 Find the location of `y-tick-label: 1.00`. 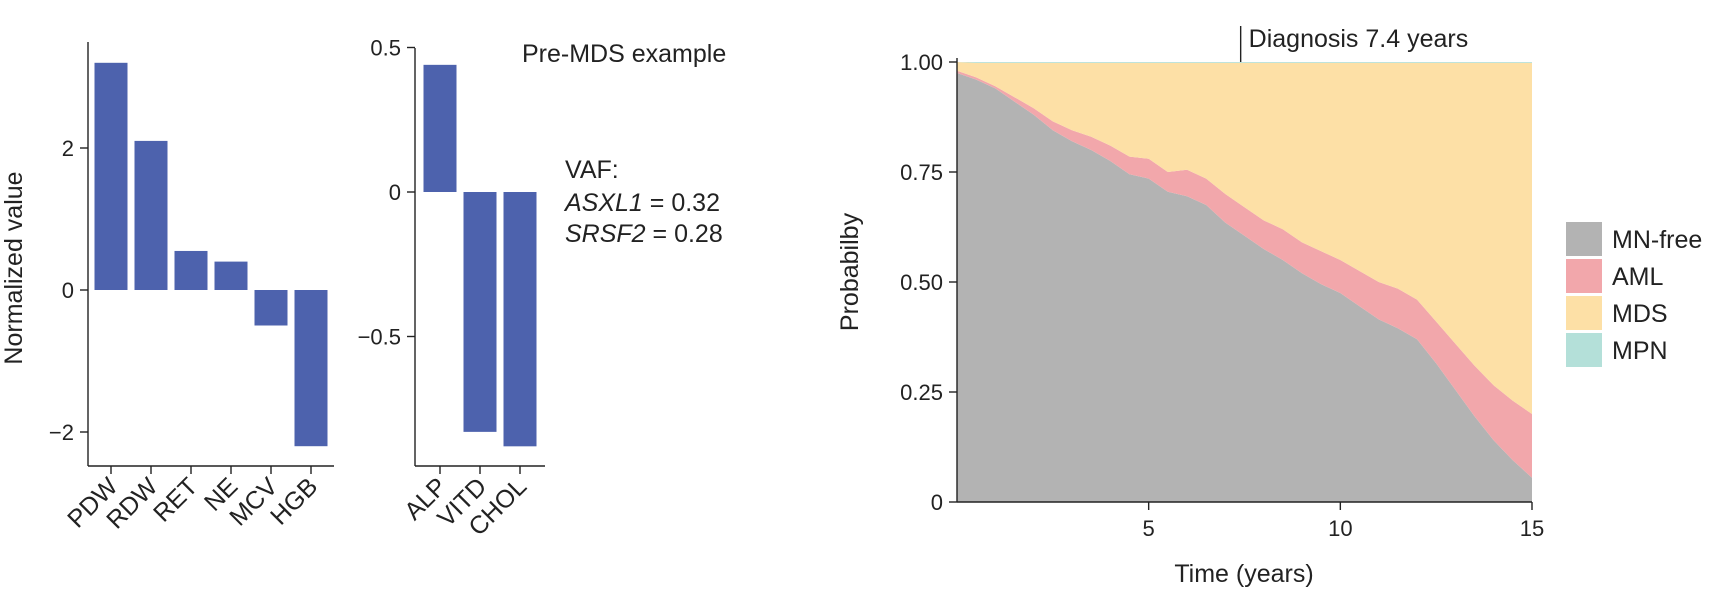

y-tick-label: 1.00 is located at coordinates (921, 62).